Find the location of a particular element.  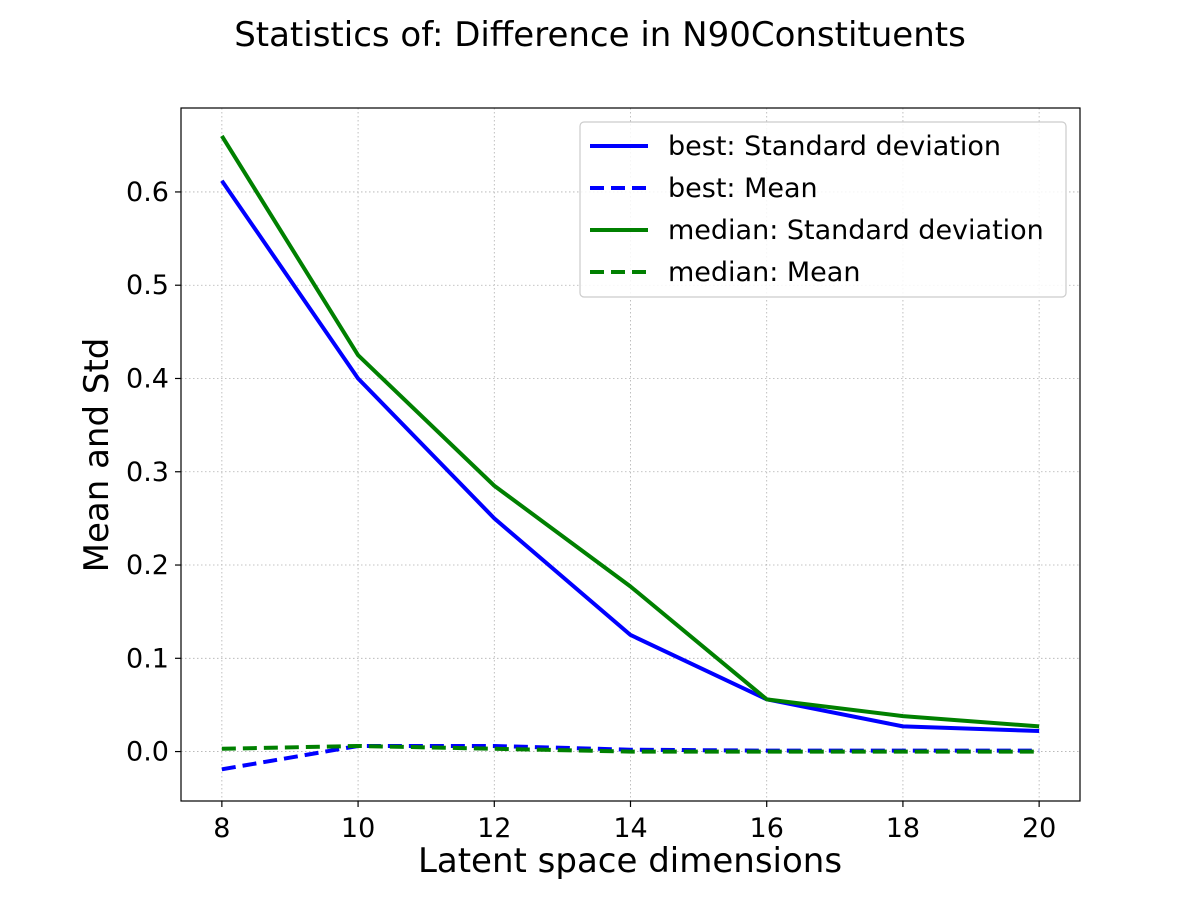

x-tick-label: 10 is located at coordinates (358, 828).